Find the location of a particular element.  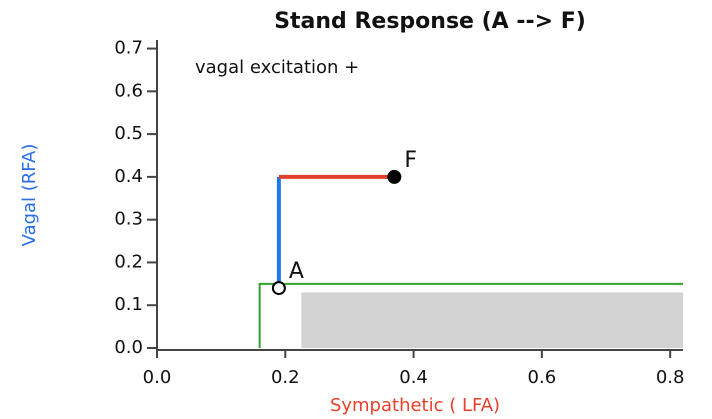

series-line is located at coordinates (470, 315).